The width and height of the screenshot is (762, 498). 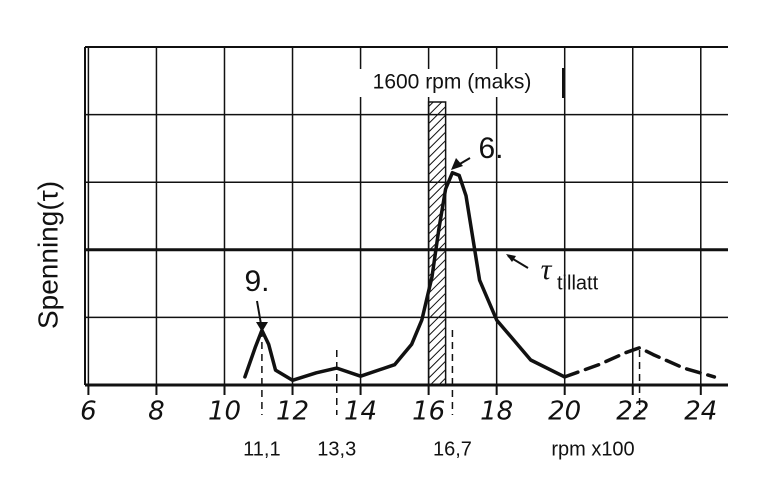 I want to click on limit-label: tillatt, so click(x=578, y=283).